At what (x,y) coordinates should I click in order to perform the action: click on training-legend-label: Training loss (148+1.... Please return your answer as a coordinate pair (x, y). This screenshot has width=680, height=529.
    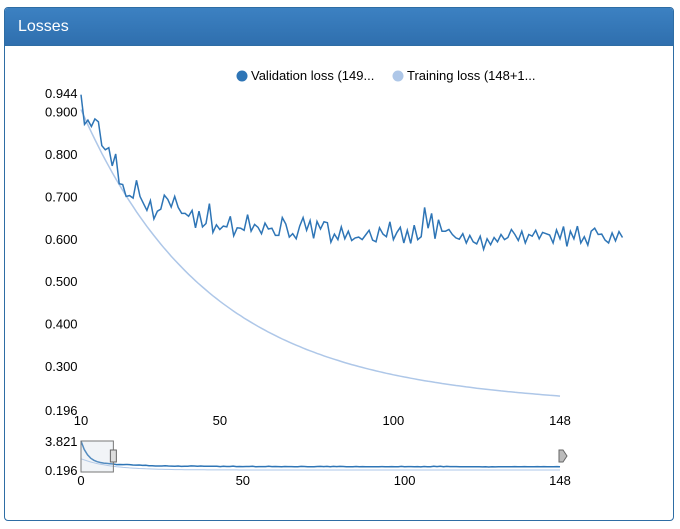
    Looking at the image, I should click on (471, 75).